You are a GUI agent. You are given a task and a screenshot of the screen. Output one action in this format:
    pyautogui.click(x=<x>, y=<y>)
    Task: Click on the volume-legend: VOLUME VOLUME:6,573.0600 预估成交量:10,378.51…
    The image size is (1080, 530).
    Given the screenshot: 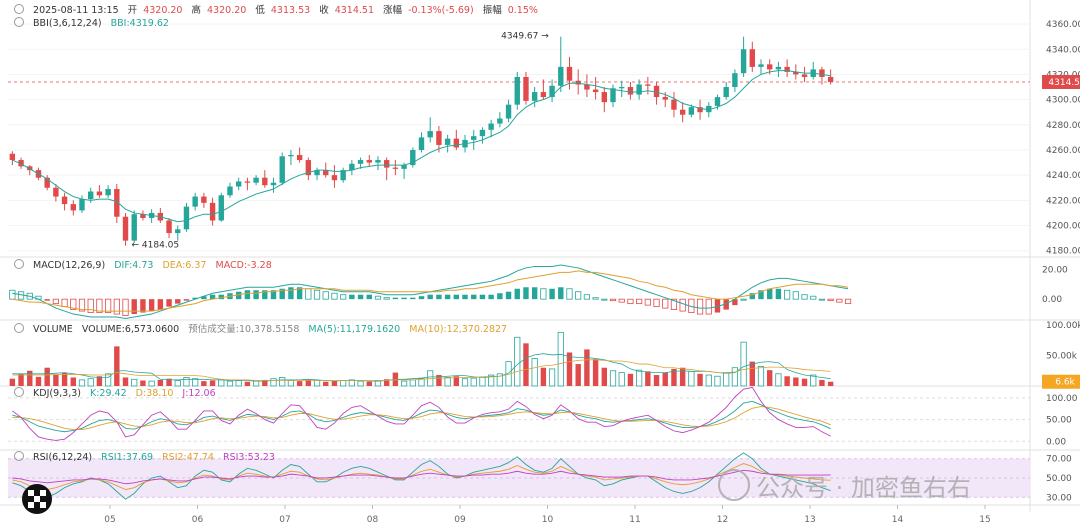 What is the action you would take?
    pyautogui.click(x=263, y=329)
    